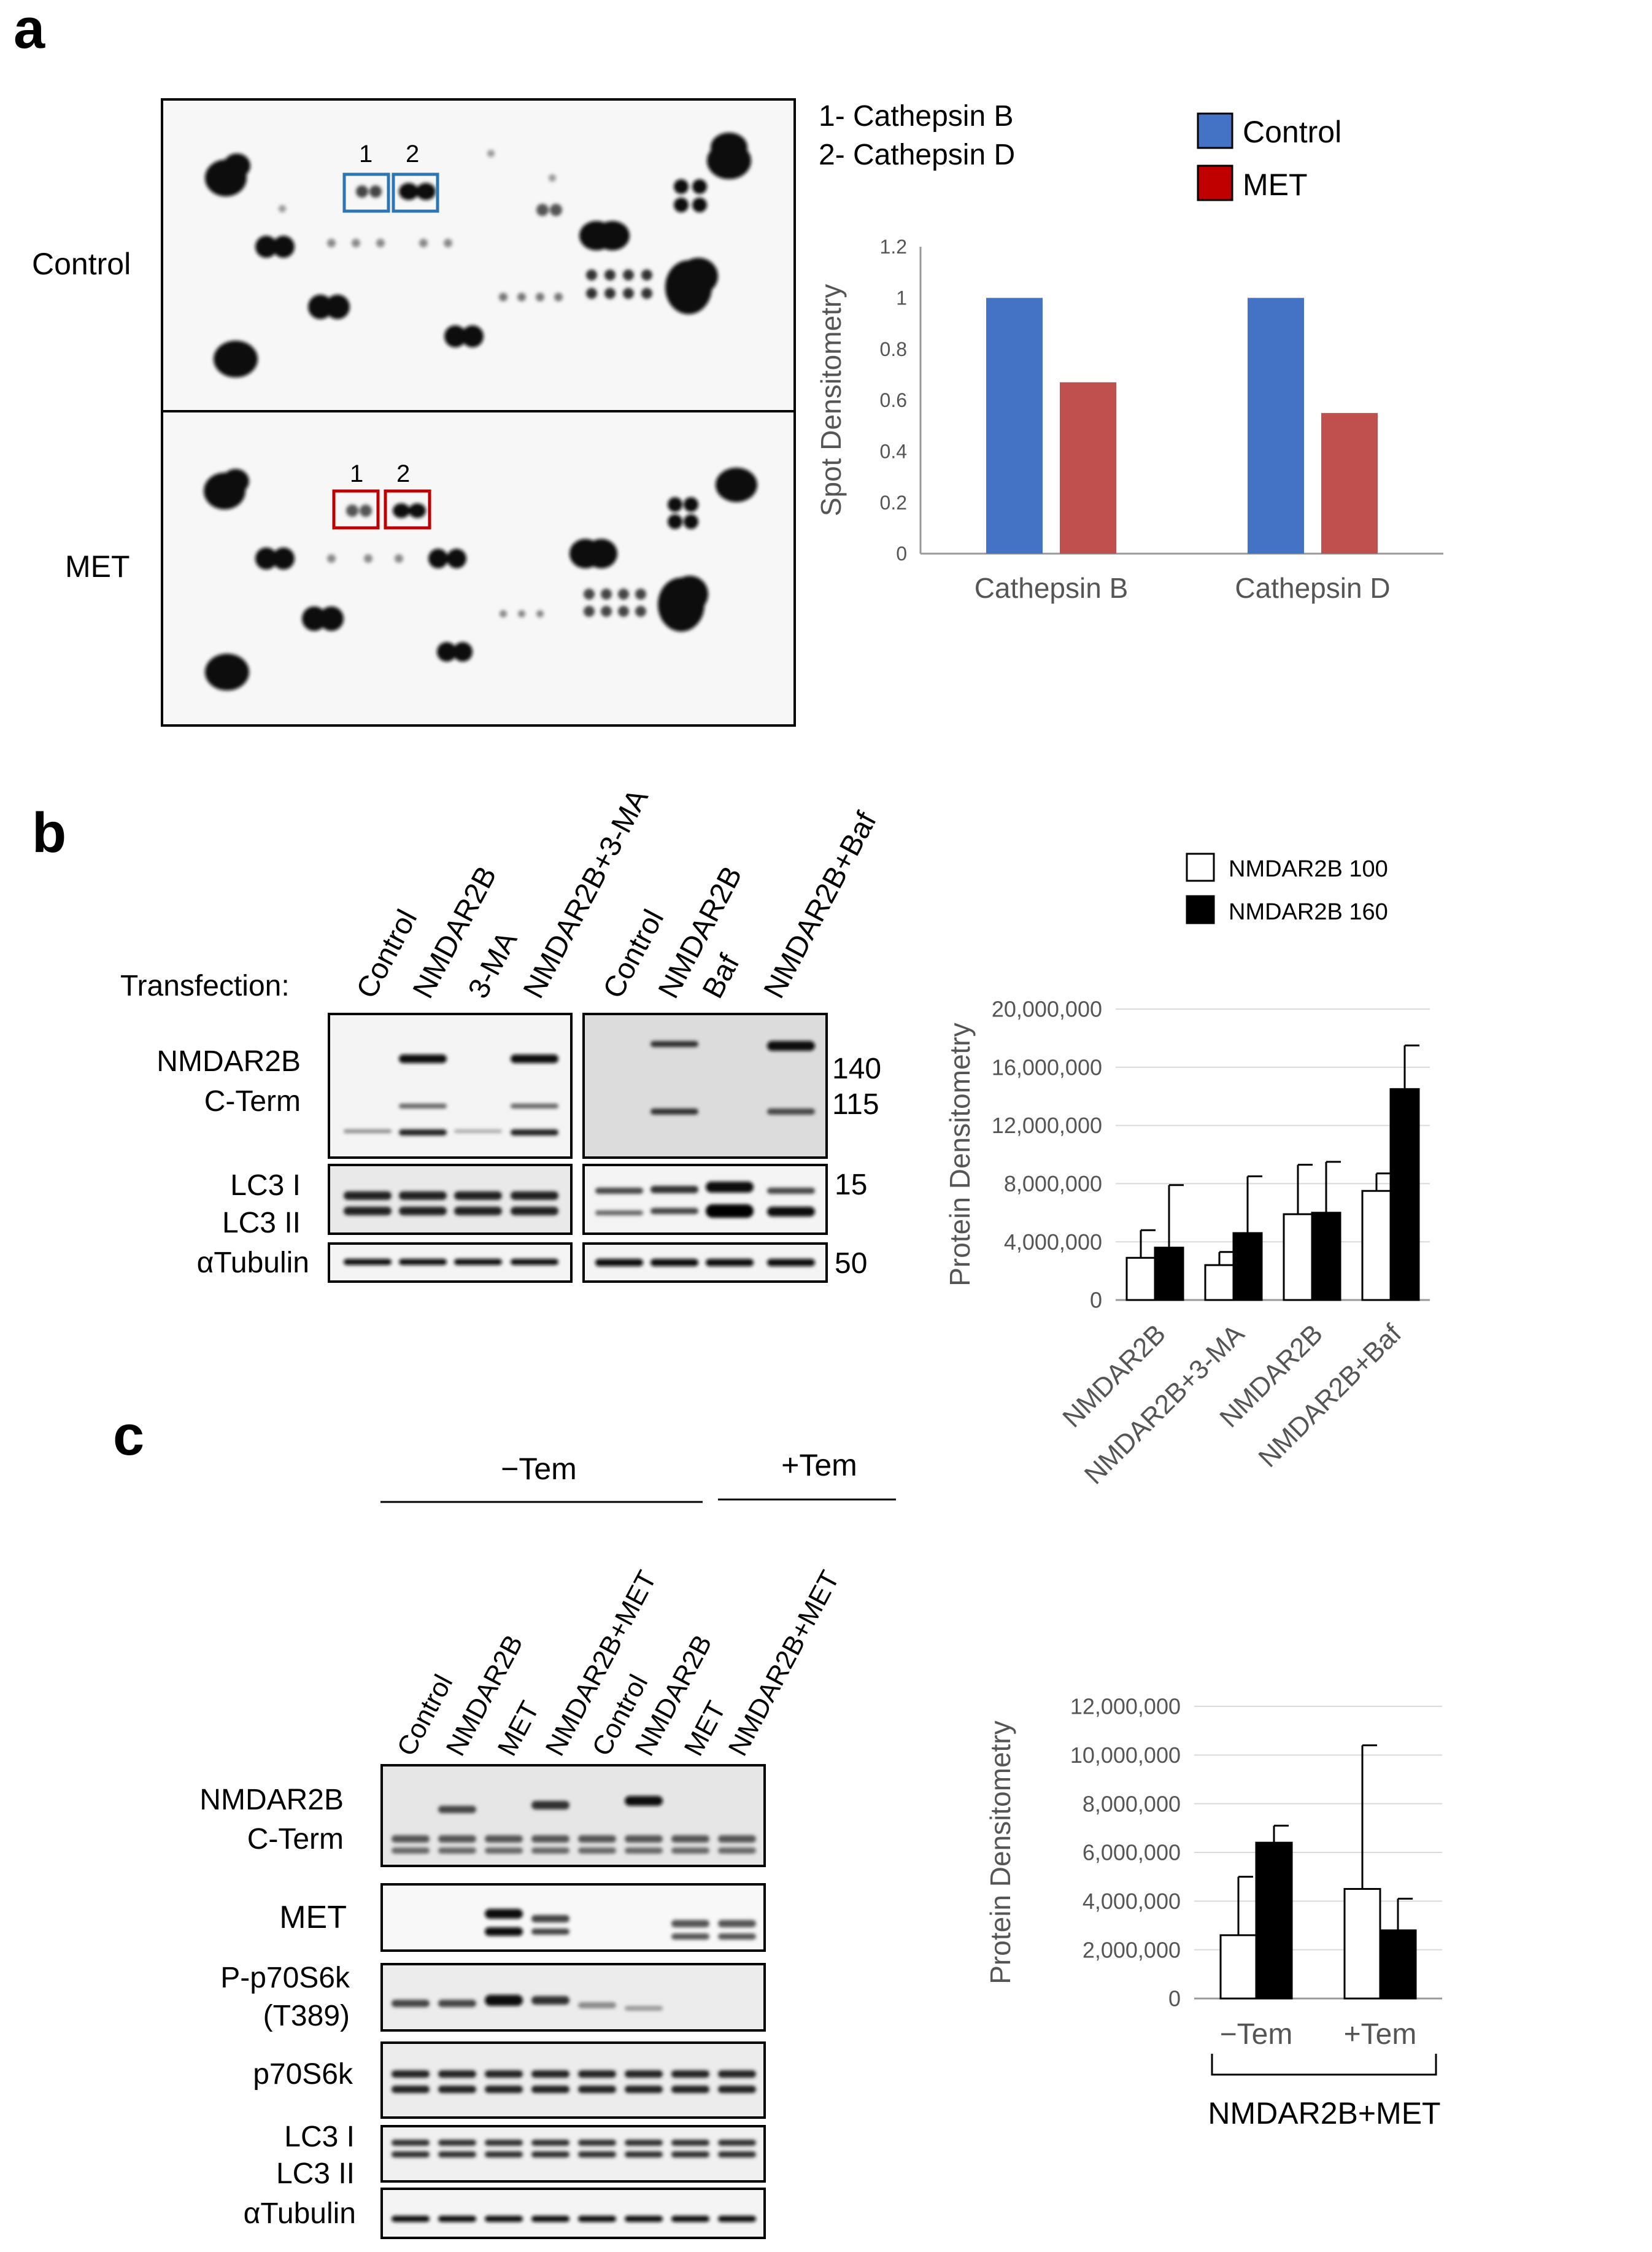 This screenshot has width=1652, height=2252. What do you see at coordinates (917, 155) in the screenshot?
I see `spot-key-2: 2- Cathepsin D` at bounding box center [917, 155].